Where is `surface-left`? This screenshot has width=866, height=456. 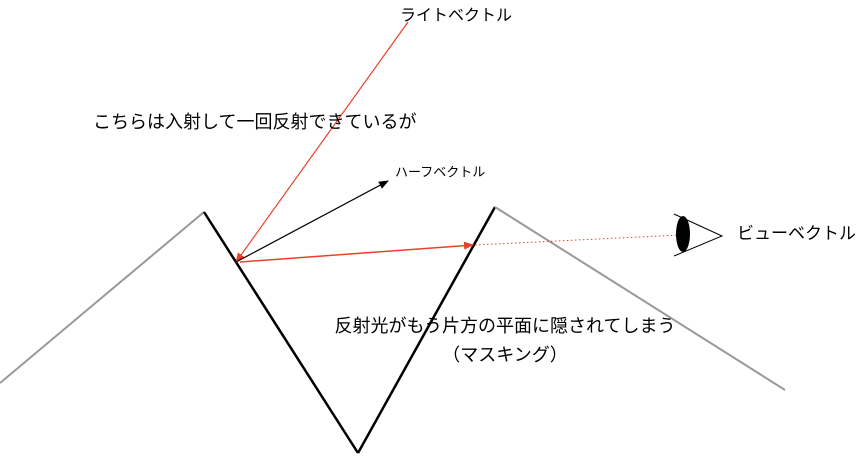
surface-left is located at coordinates (102, 297).